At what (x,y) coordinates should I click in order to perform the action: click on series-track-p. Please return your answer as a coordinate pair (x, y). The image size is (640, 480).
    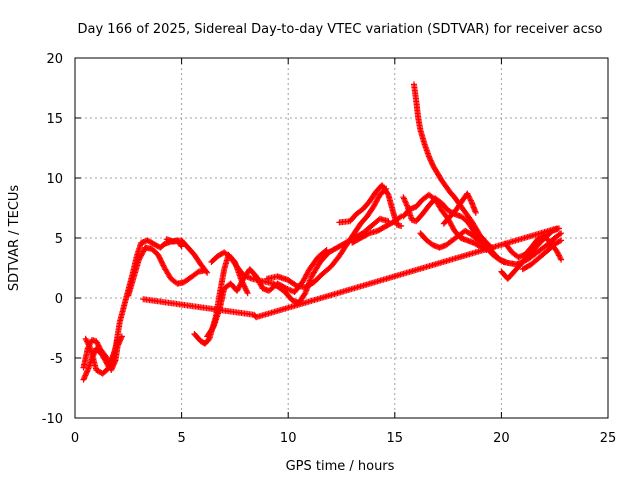
    Looking at the image, I should click on (459, 208).